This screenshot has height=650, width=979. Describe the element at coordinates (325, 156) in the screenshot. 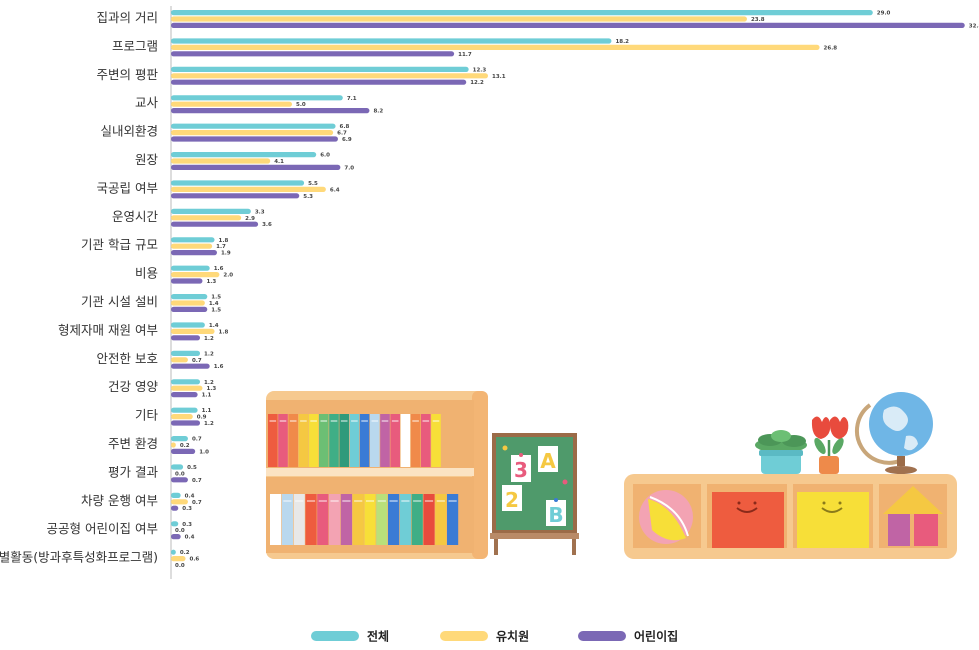

I see `value-label: 6.0` at that location.